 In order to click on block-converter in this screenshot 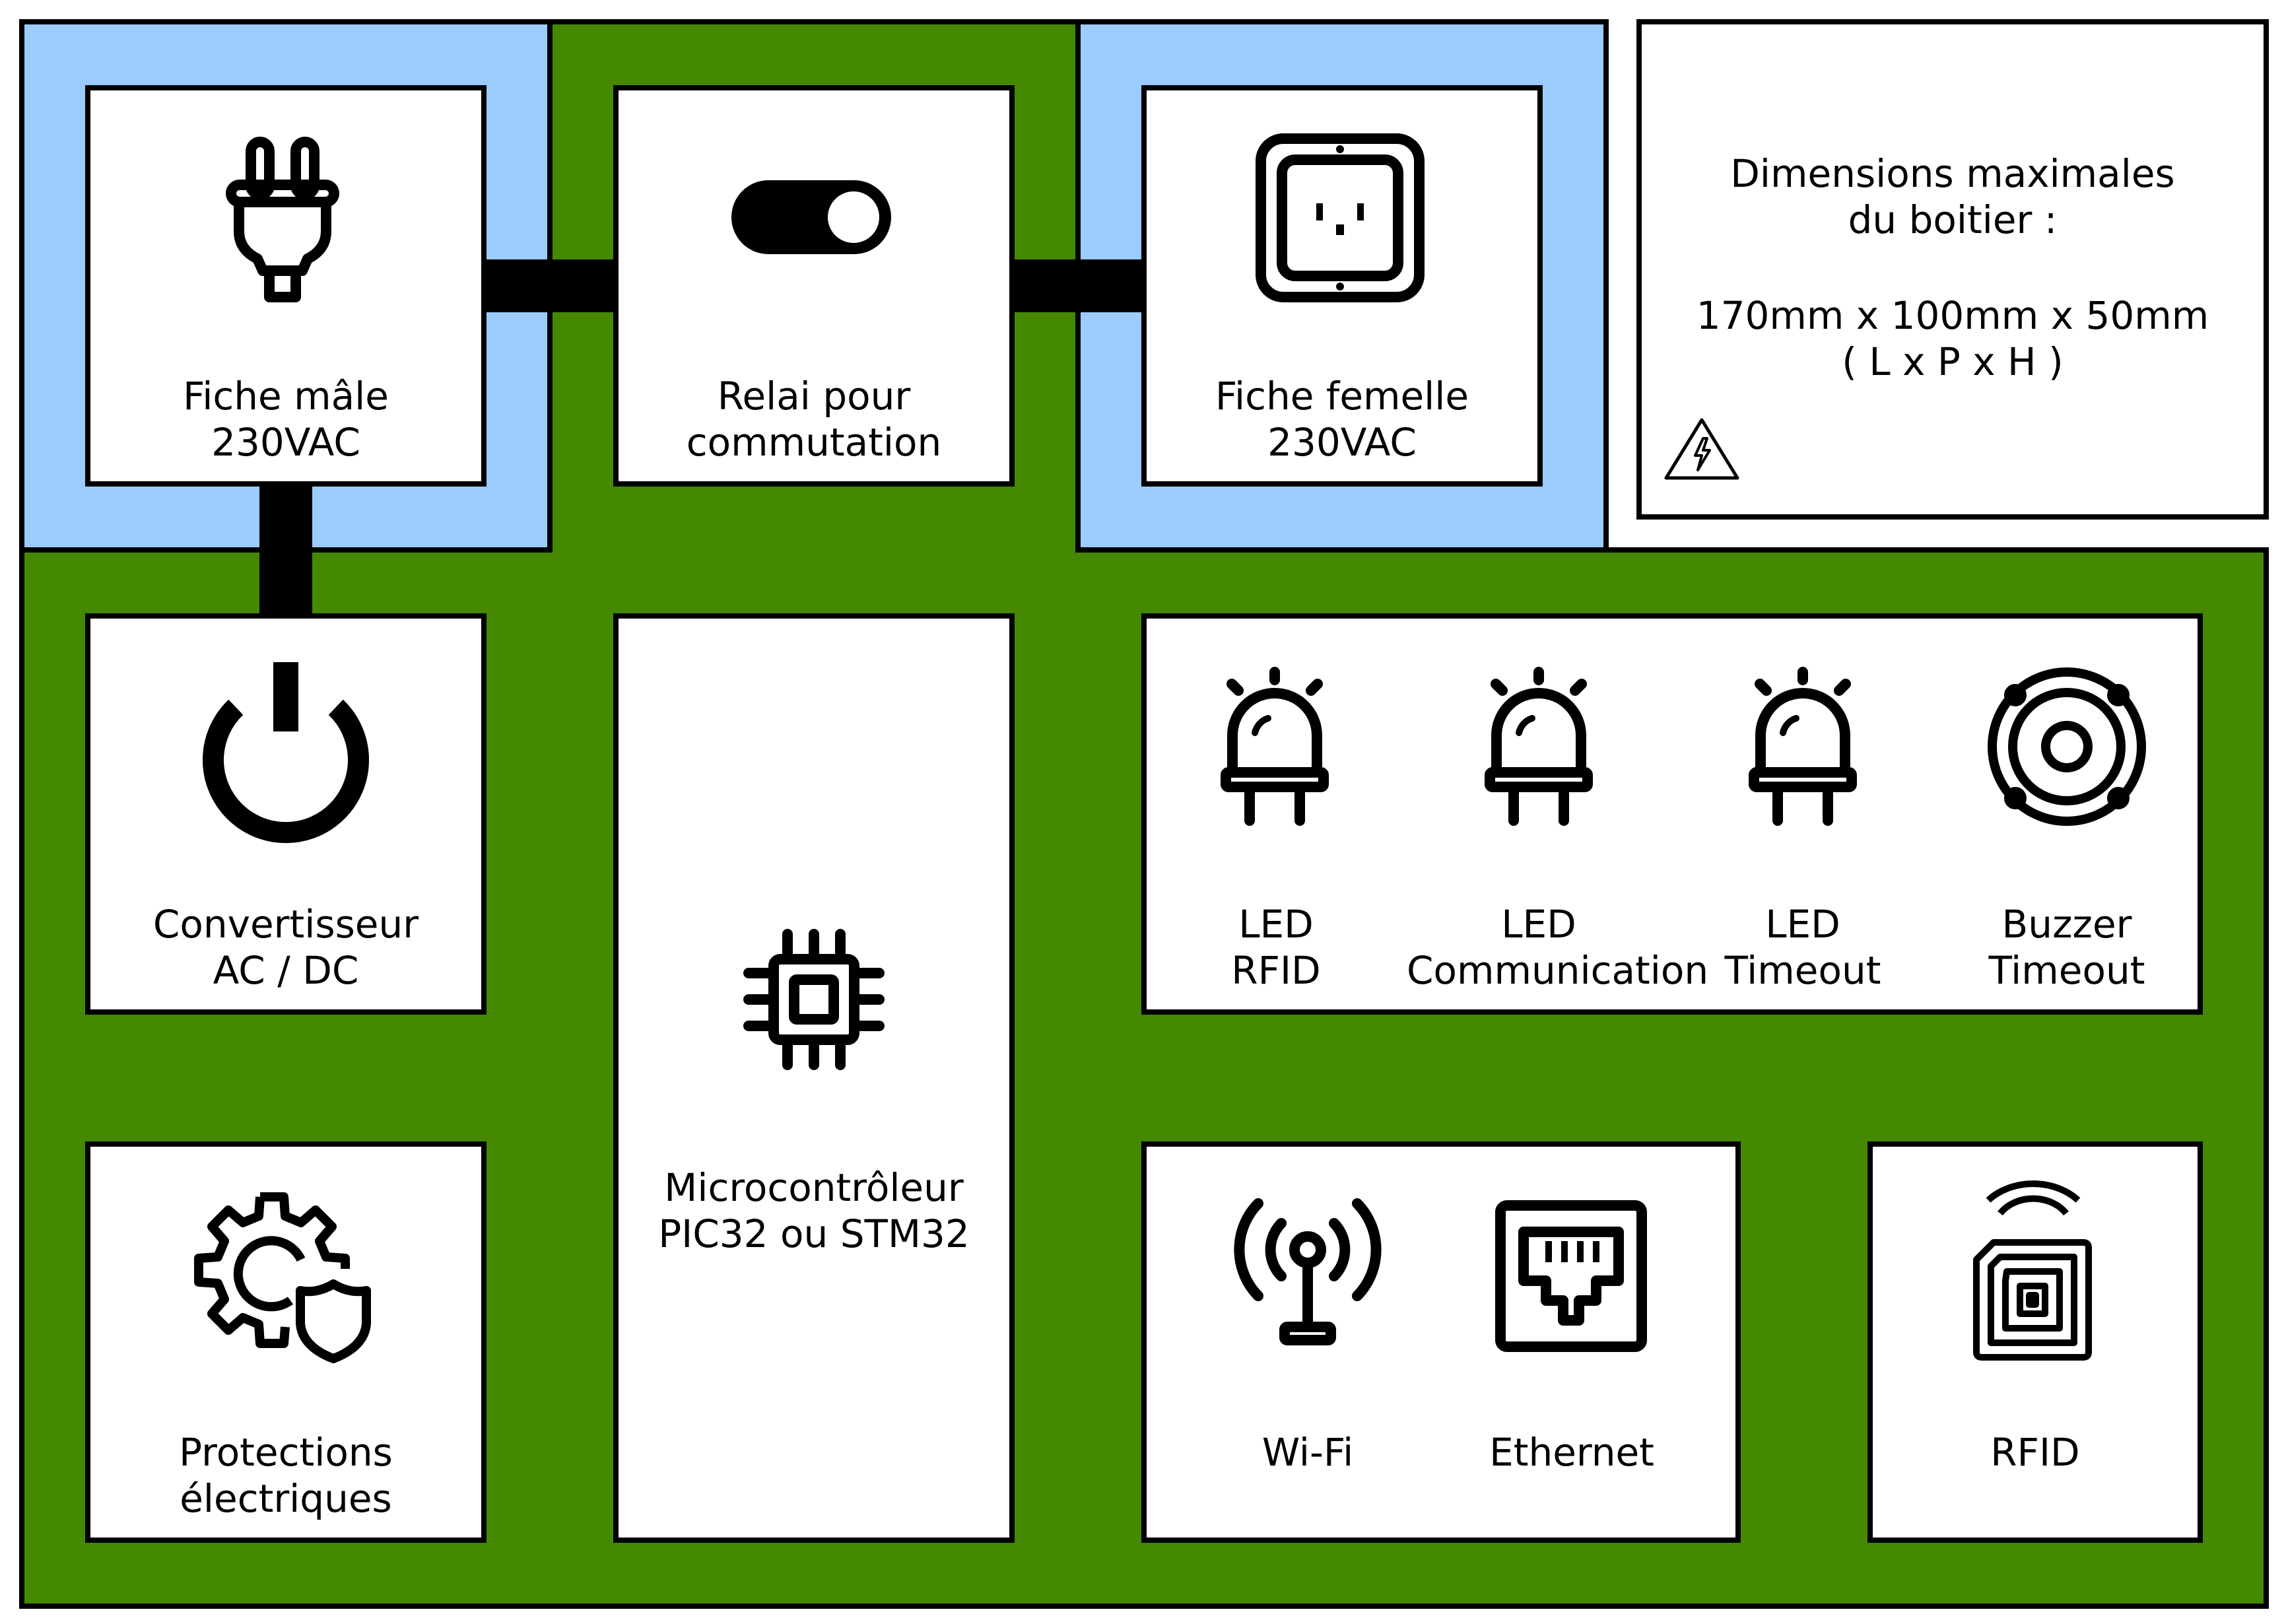, I will do `click(286, 814)`.